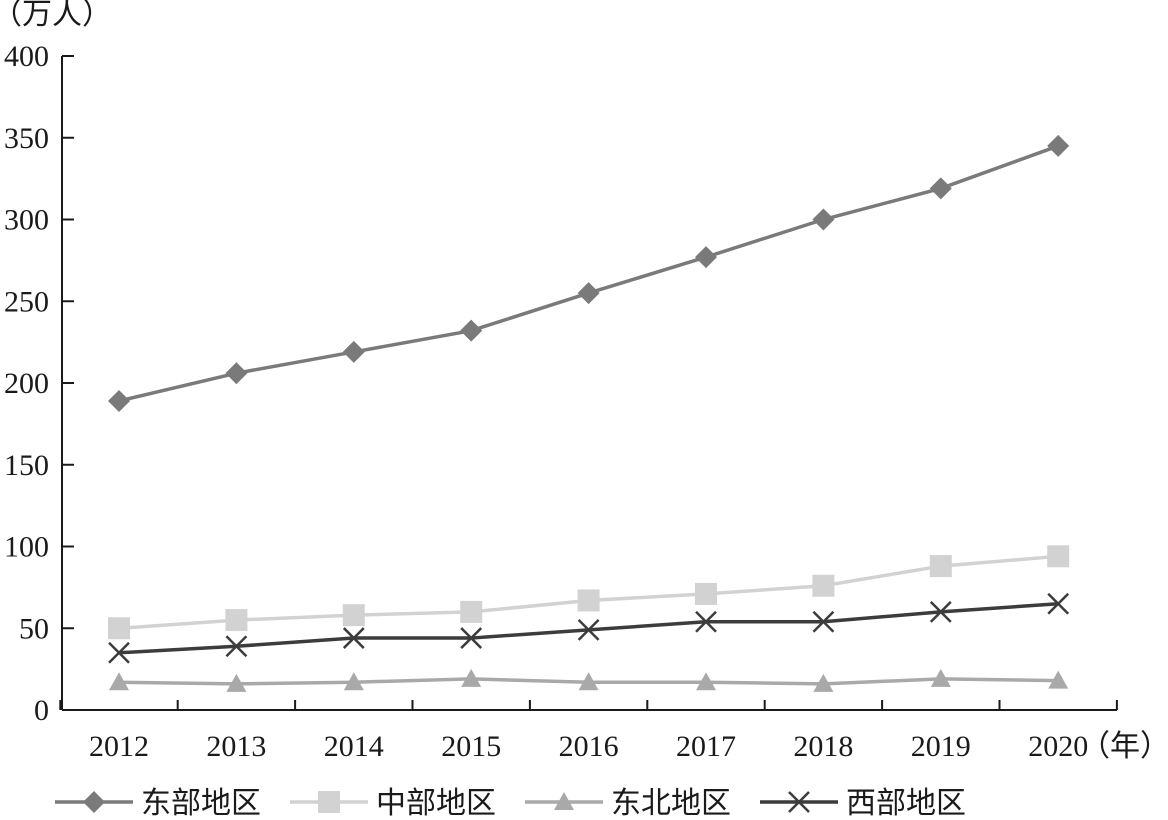  What do you see at coordinates (26, 138) in the screenshot?
I see `y-tick-label: 350` at bounding box center [26, 138].